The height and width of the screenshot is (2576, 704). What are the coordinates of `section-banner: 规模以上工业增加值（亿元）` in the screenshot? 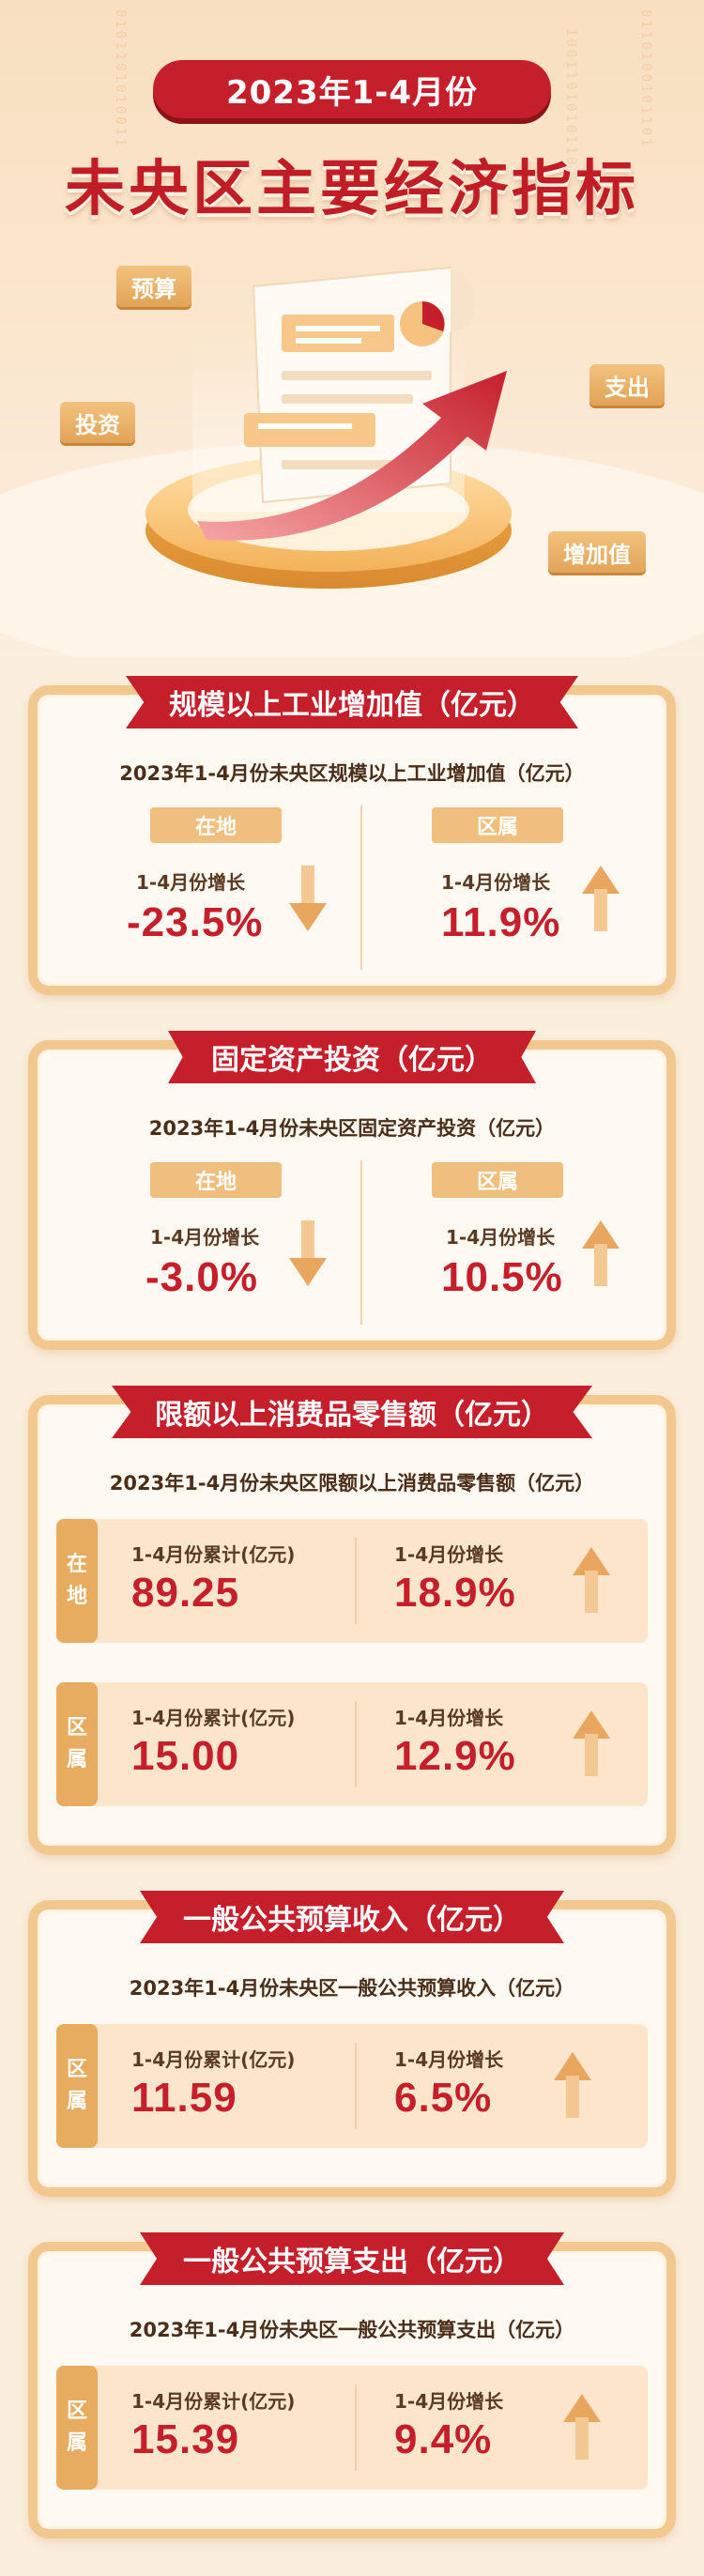 It's located at (352, 702).